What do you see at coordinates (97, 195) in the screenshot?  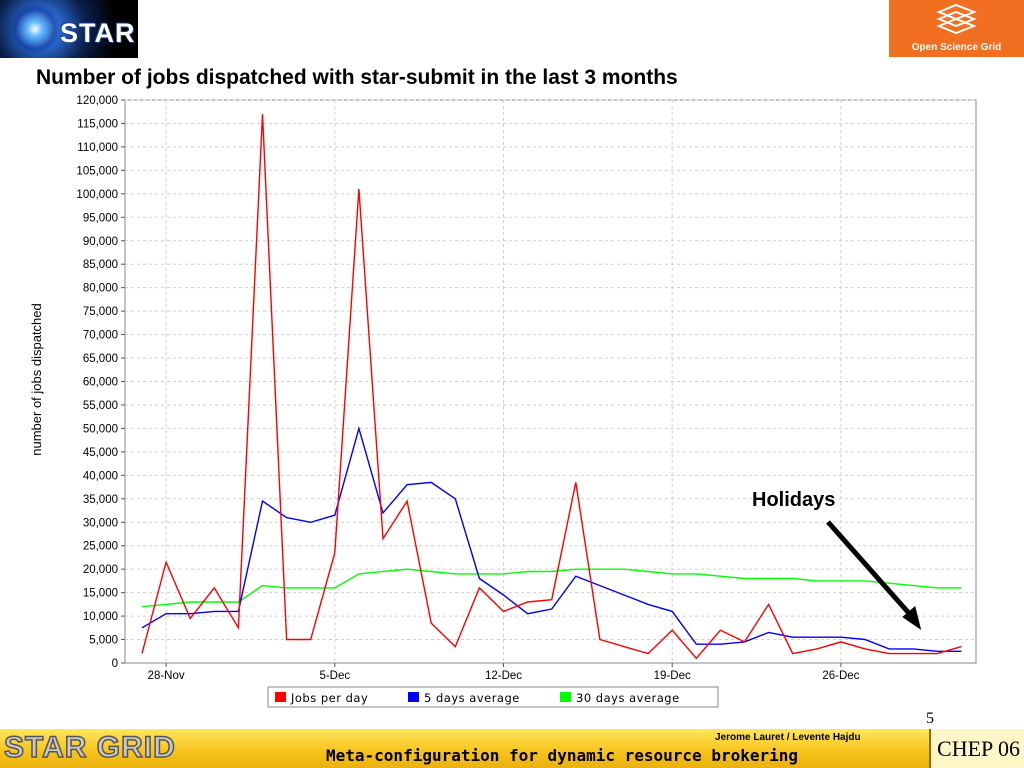 I see `y-tick-label: 100,000` at bounding box center [97, 195].